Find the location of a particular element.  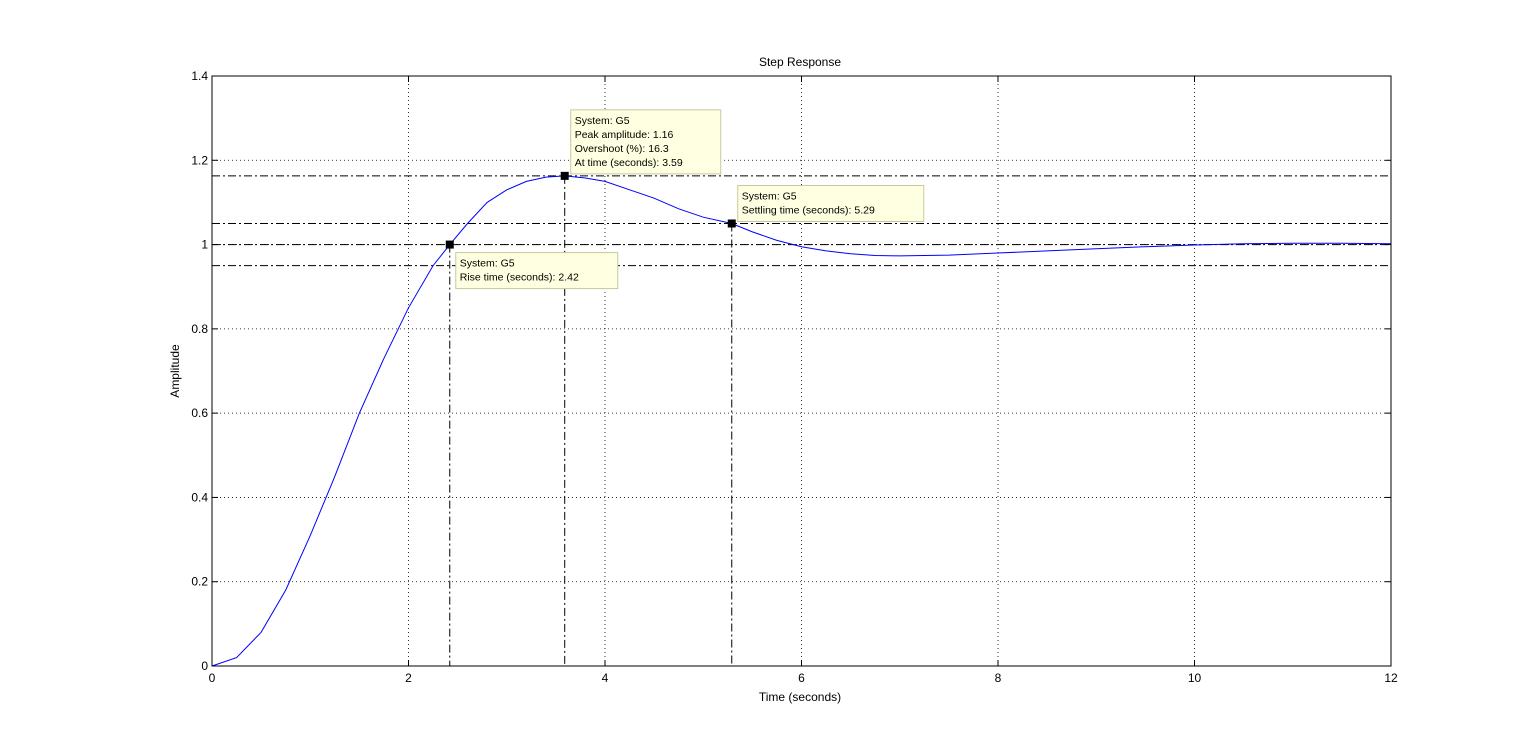

x-tick-label: 6 is located at coordinates (801, 678).